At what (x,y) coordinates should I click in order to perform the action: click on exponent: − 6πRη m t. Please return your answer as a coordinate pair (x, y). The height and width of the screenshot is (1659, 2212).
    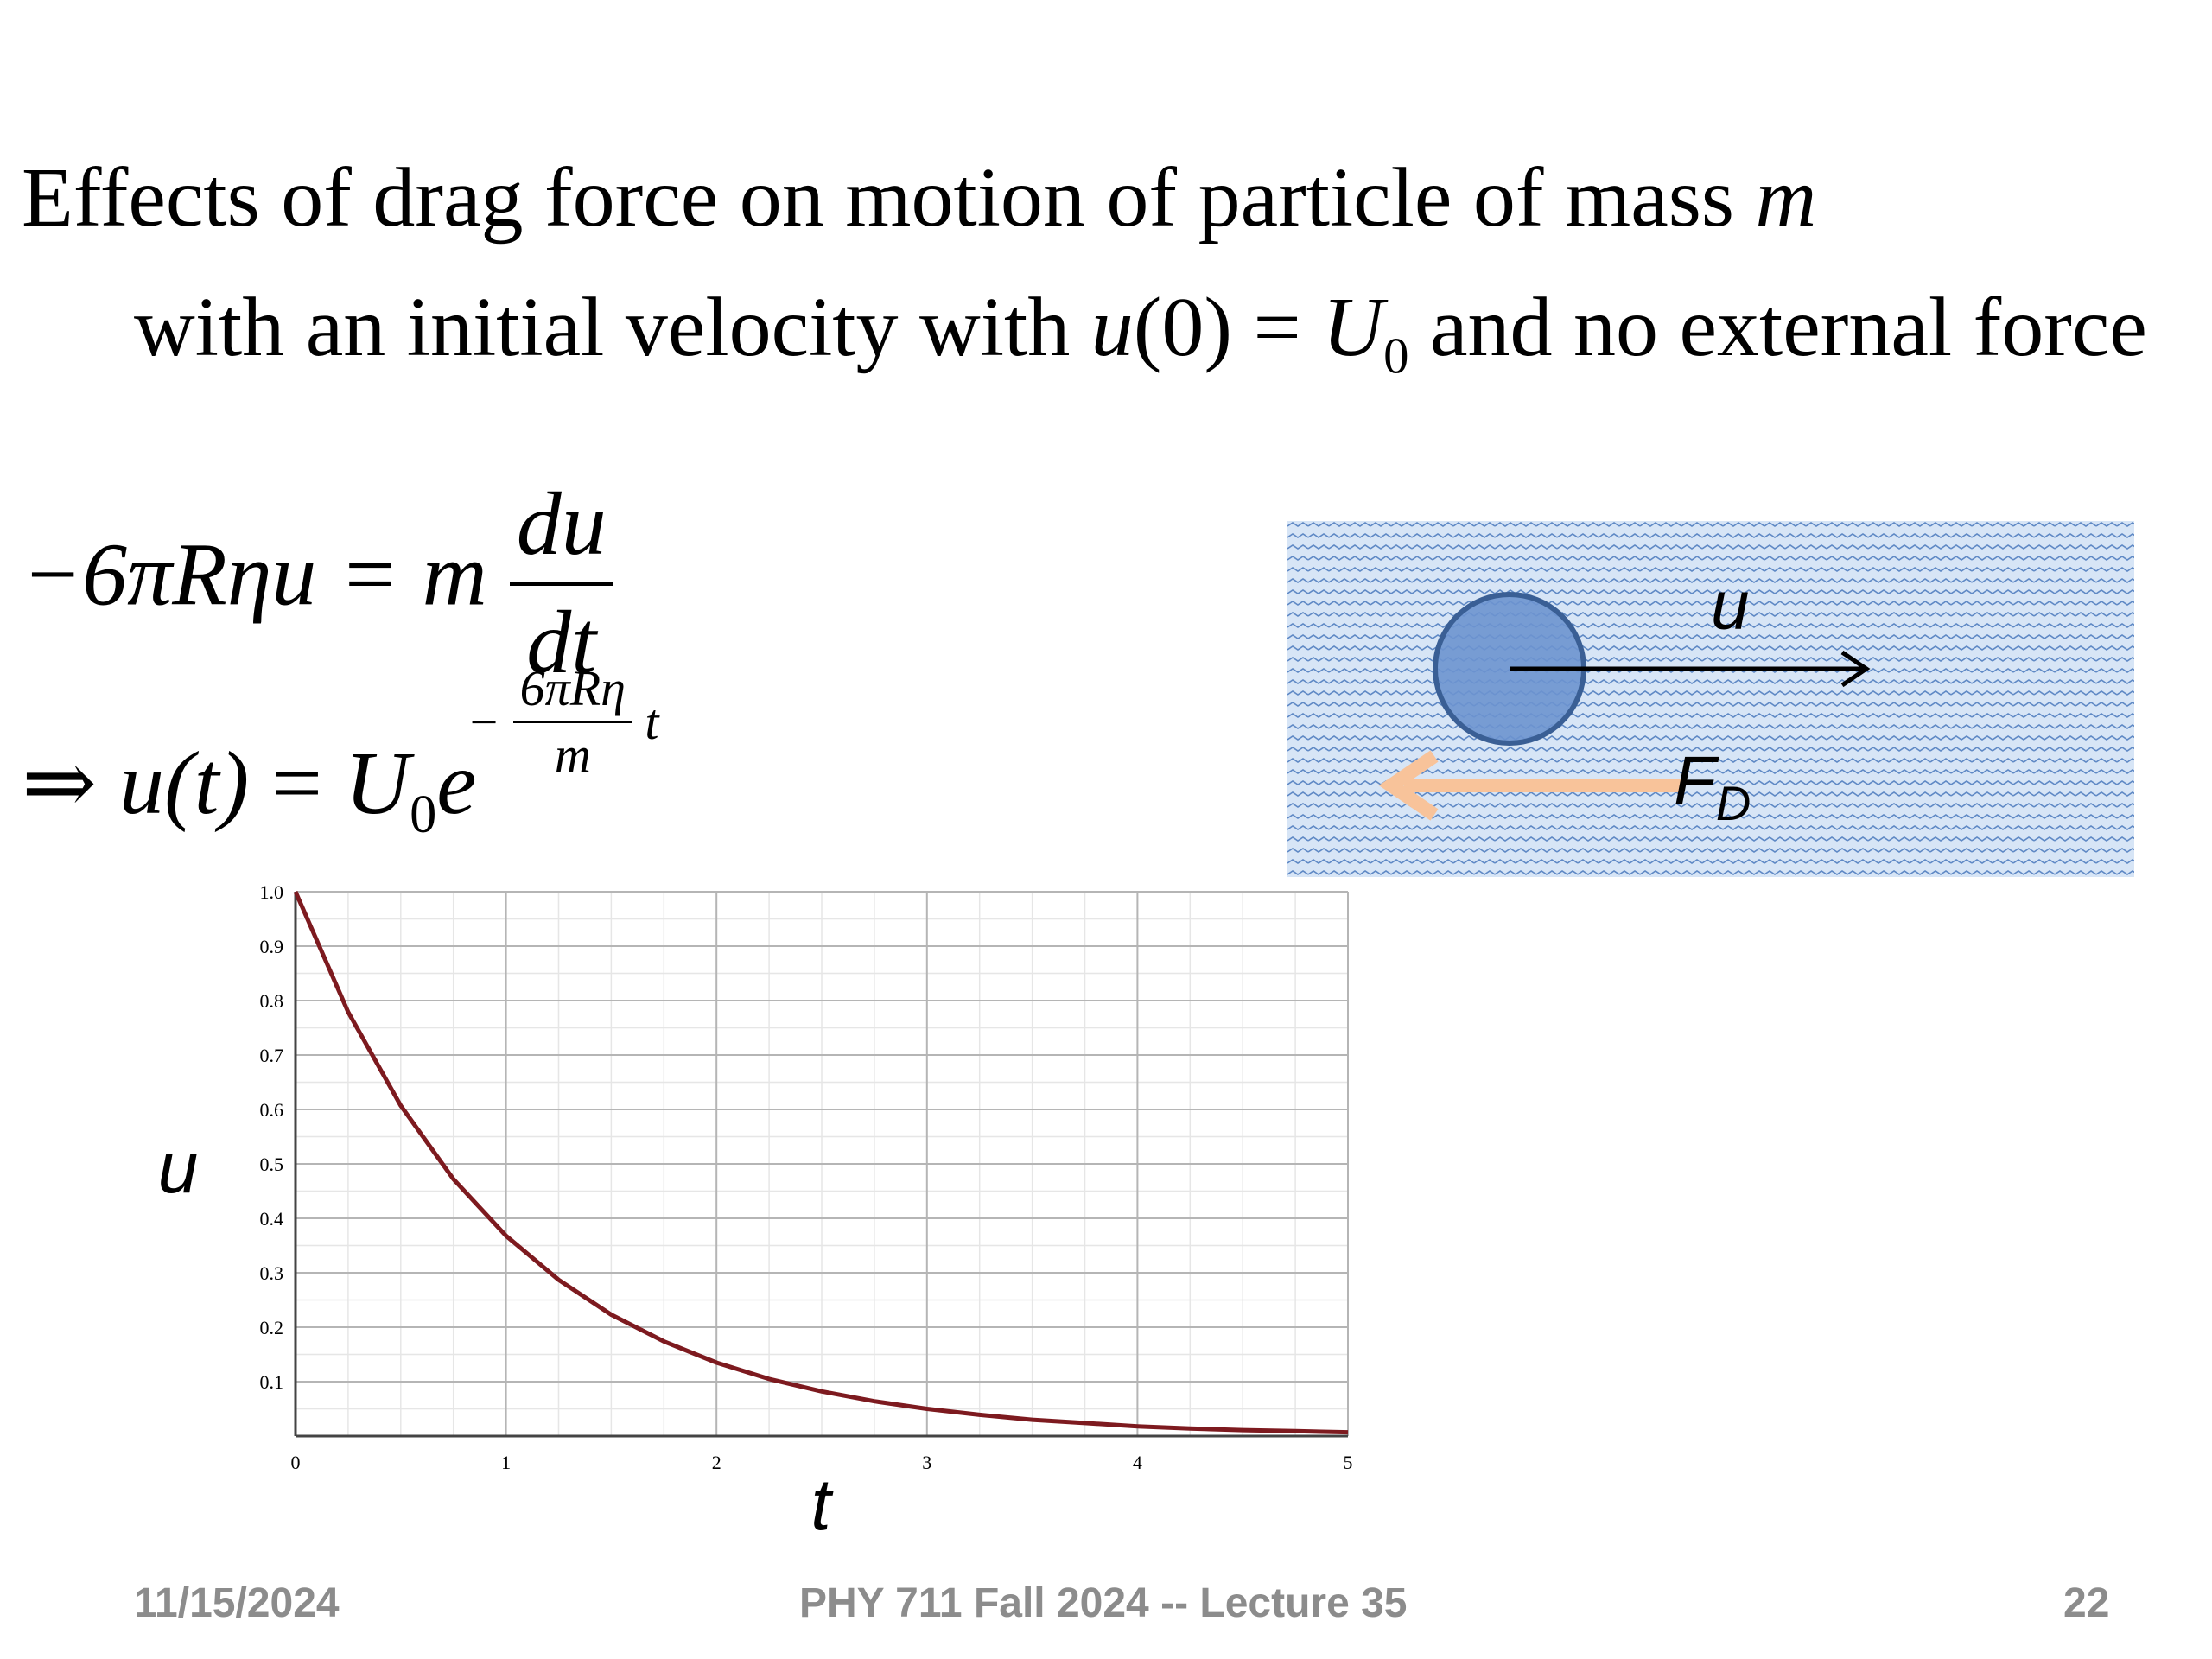
    Looking at the image, I should click on (563, 722).